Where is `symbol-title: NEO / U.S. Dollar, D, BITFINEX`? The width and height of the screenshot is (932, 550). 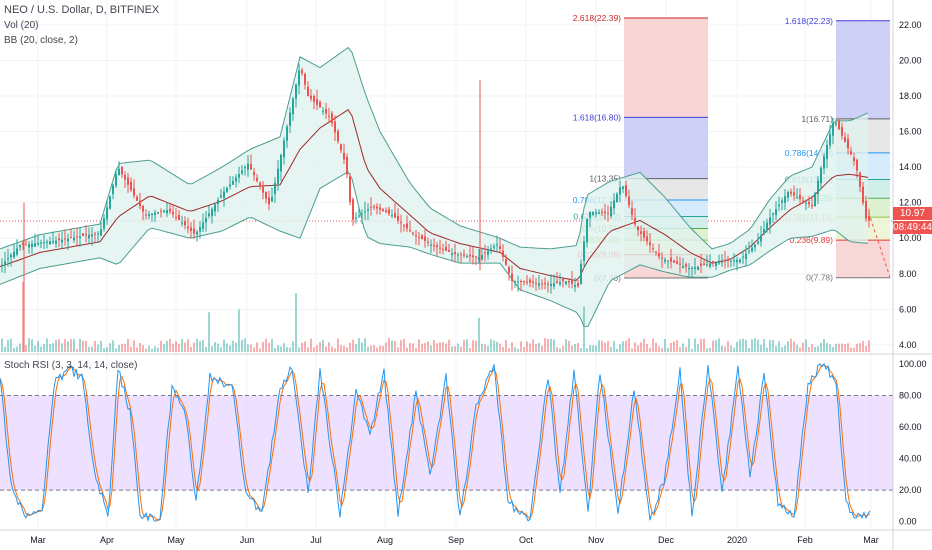 symbol-title: NEO / U.S. Dollar, D, BITFINEX is located at coordinates (82, 10).